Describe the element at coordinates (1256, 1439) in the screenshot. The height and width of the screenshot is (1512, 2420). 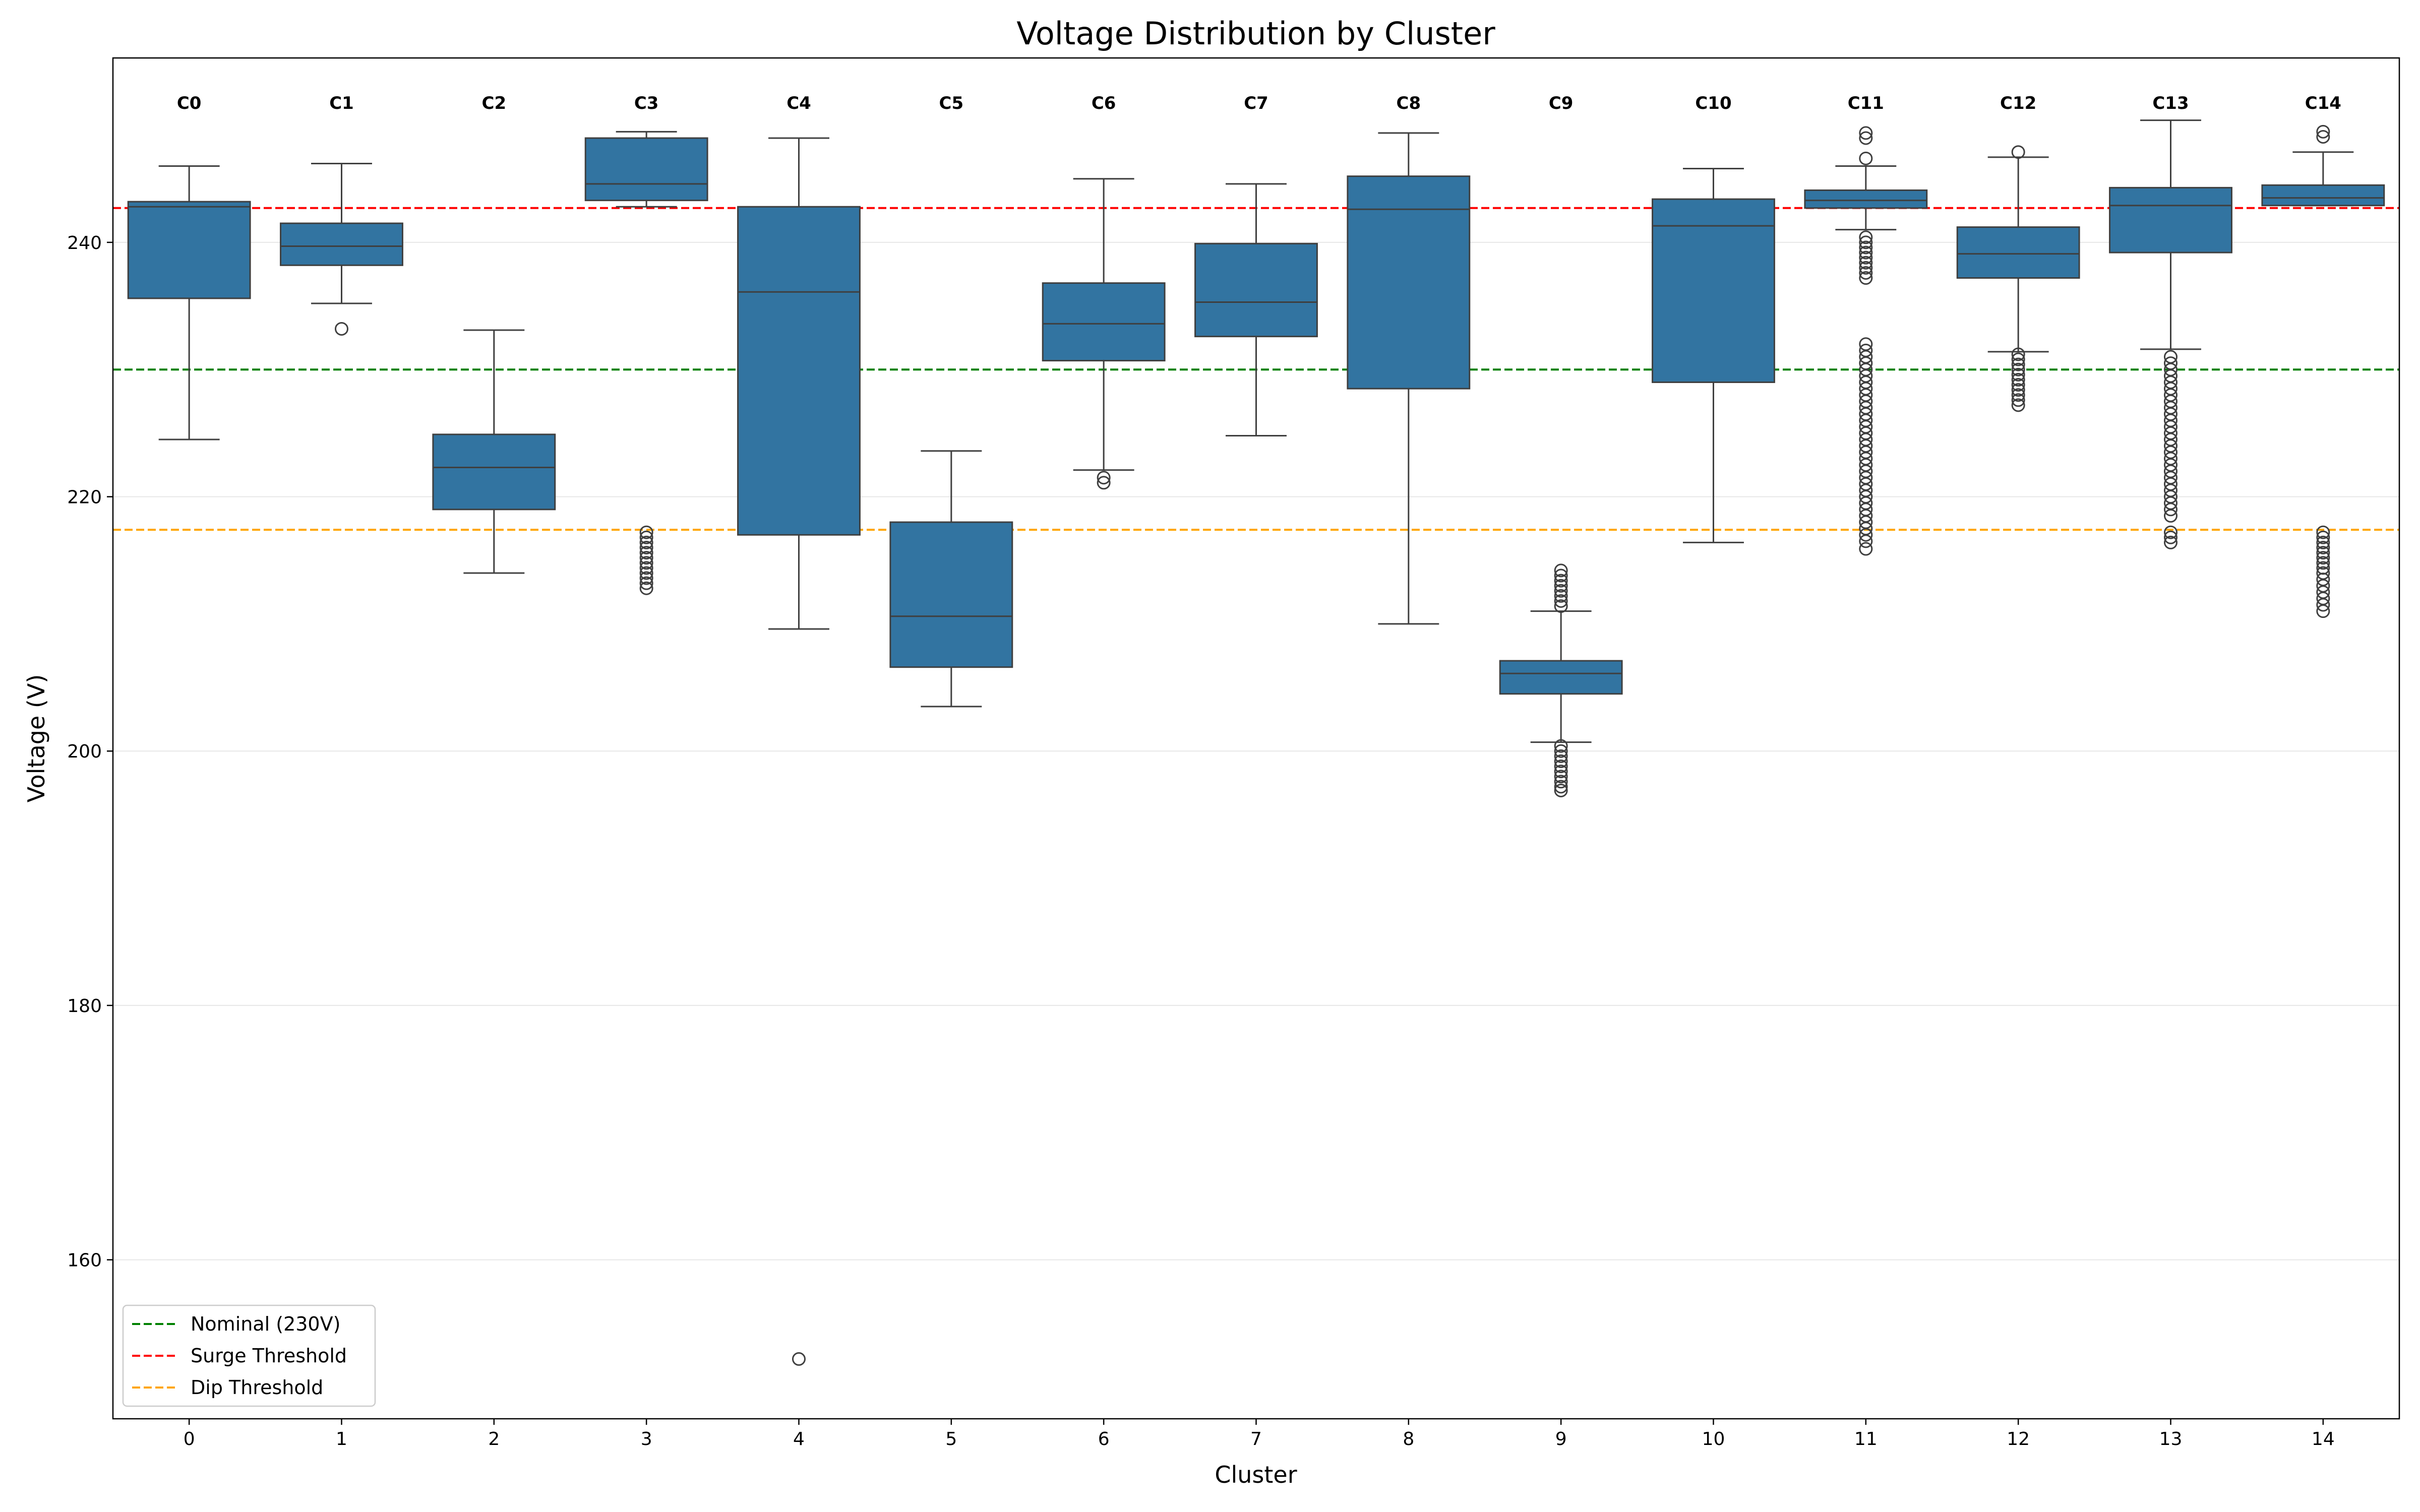
I see `x-tick-label: 7` at that location.